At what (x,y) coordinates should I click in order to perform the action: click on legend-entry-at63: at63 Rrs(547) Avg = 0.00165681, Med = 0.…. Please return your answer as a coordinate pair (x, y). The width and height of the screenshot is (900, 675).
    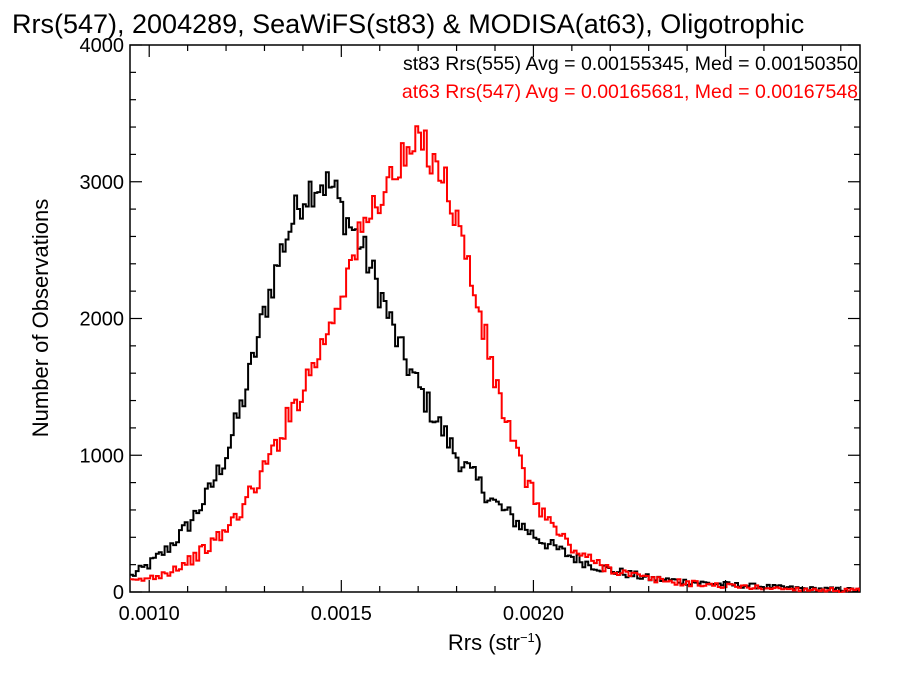
    Looking at the image, I should click on (630, 92).